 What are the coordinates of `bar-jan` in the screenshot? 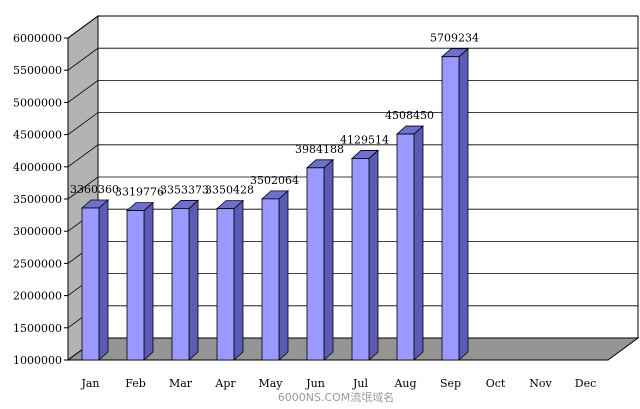 It's located at (95, 280).